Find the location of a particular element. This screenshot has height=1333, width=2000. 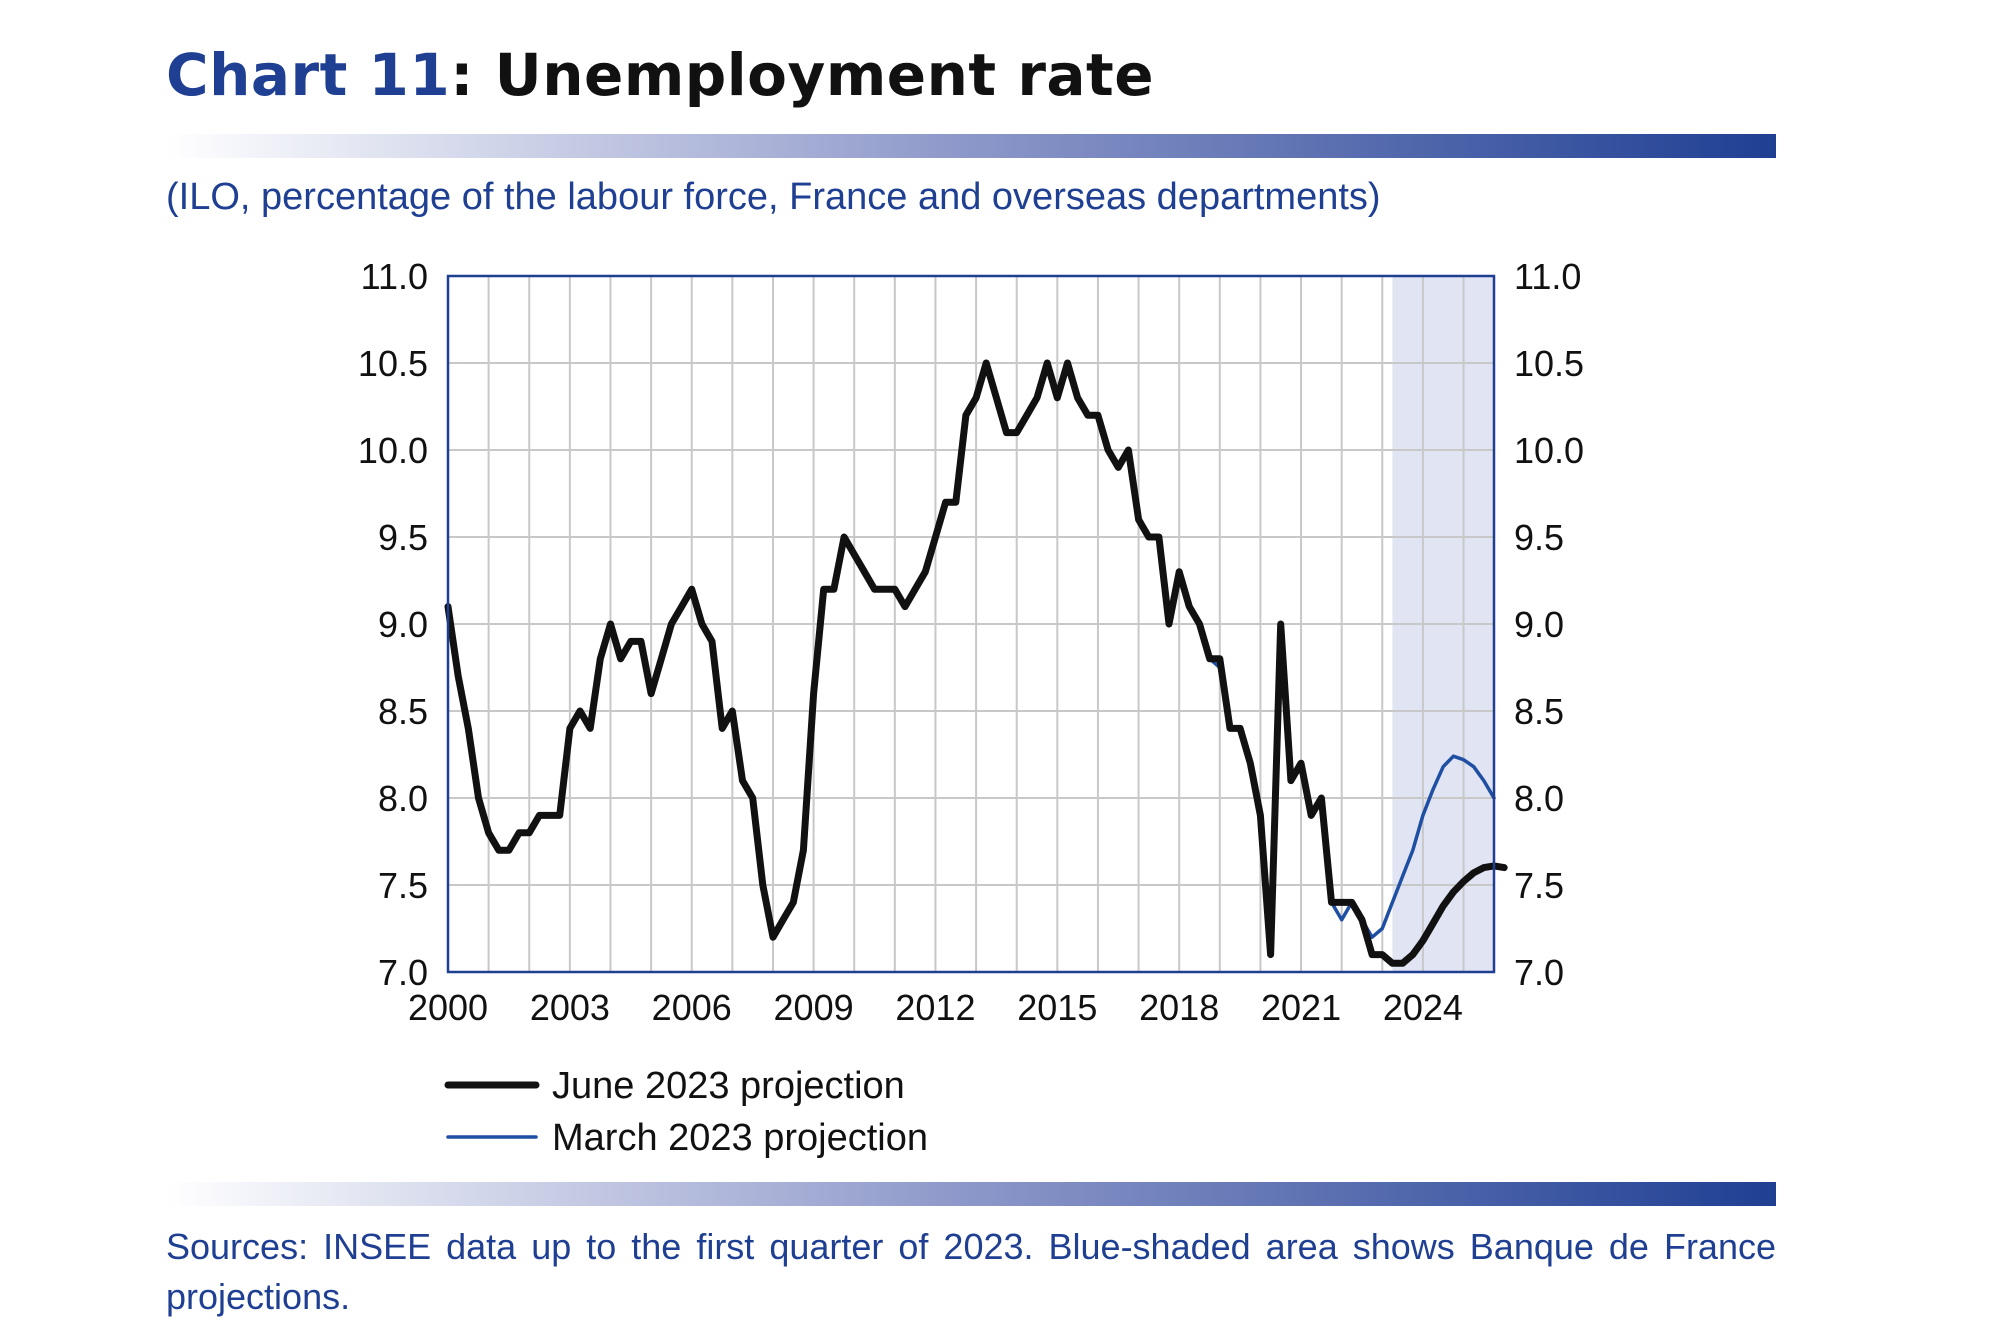

y-tick-label-left: 10.5 is located at coordinates (393, 363).